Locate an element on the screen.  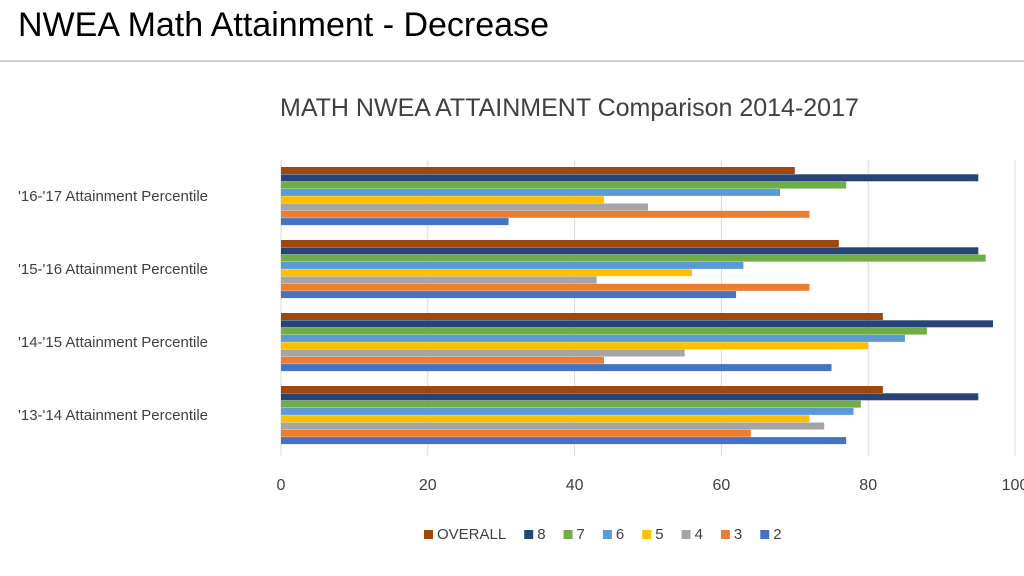
legend: OVERALL 8 7 6 5 4 3 2 is located at coordinates (603, 534).